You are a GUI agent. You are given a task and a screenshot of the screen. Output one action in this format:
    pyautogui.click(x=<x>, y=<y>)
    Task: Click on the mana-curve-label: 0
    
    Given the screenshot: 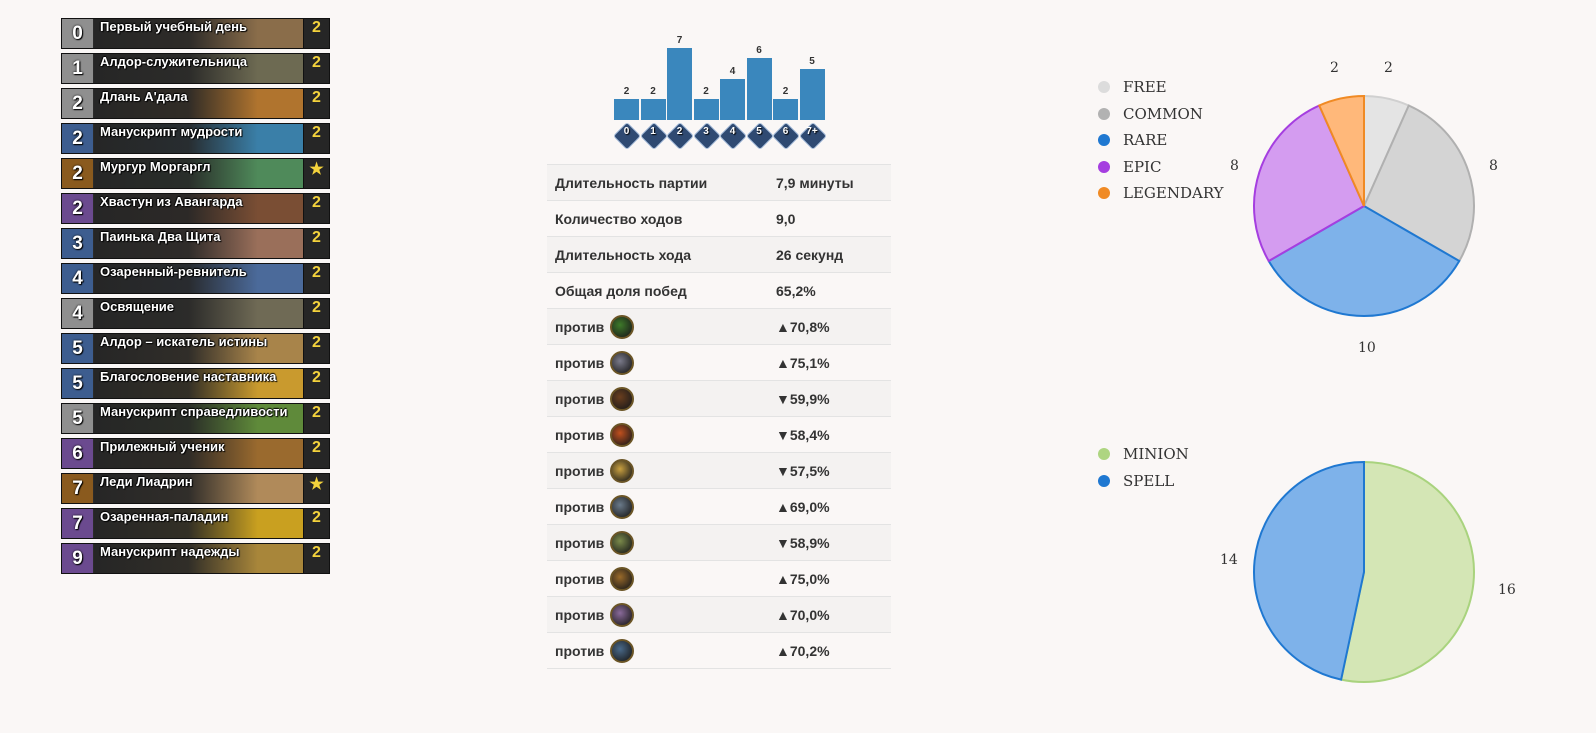 What is the action you would take?
    pyautogui.click(x=626, y=131)
    